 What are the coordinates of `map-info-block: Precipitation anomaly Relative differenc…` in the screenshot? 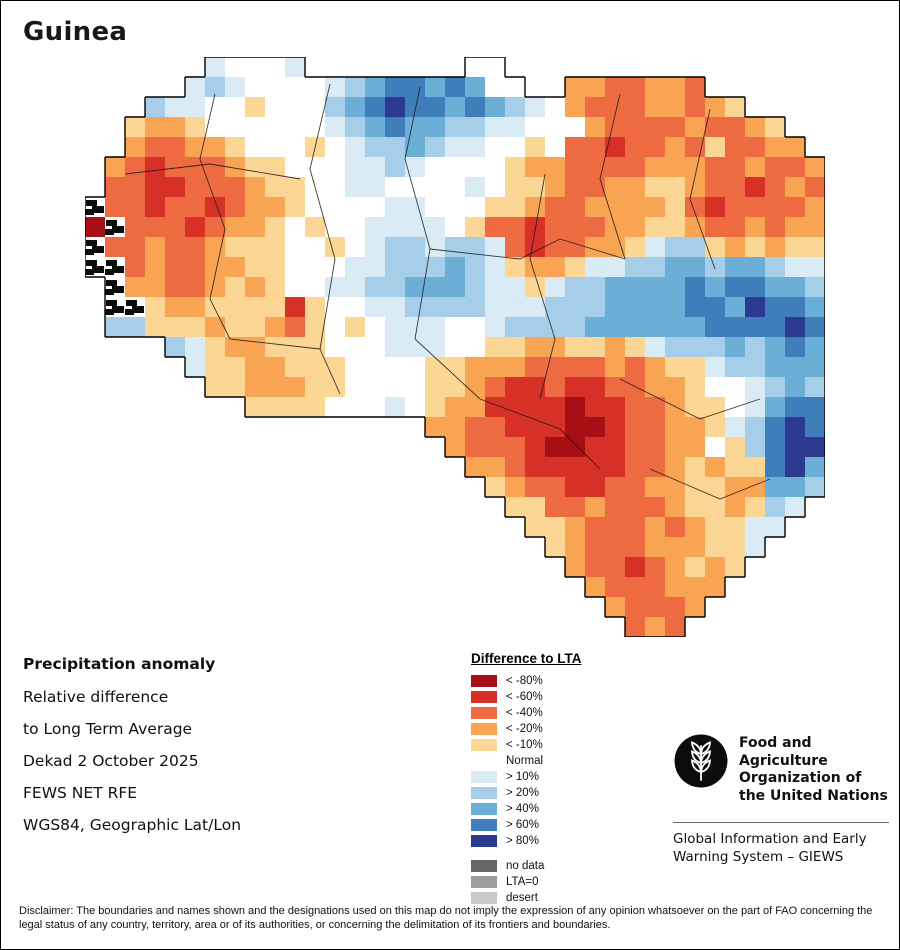 It's located at (132, 751).